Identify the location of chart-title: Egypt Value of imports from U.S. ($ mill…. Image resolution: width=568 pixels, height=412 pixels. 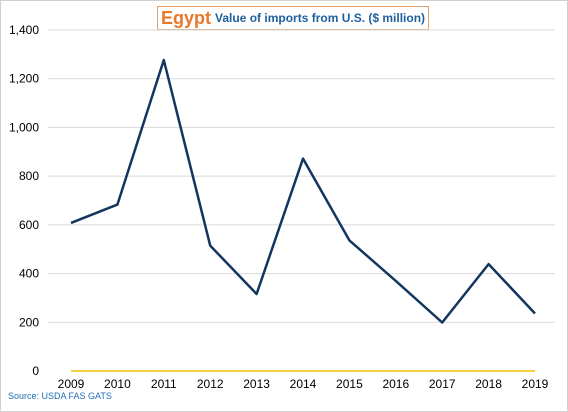
(293, 18).